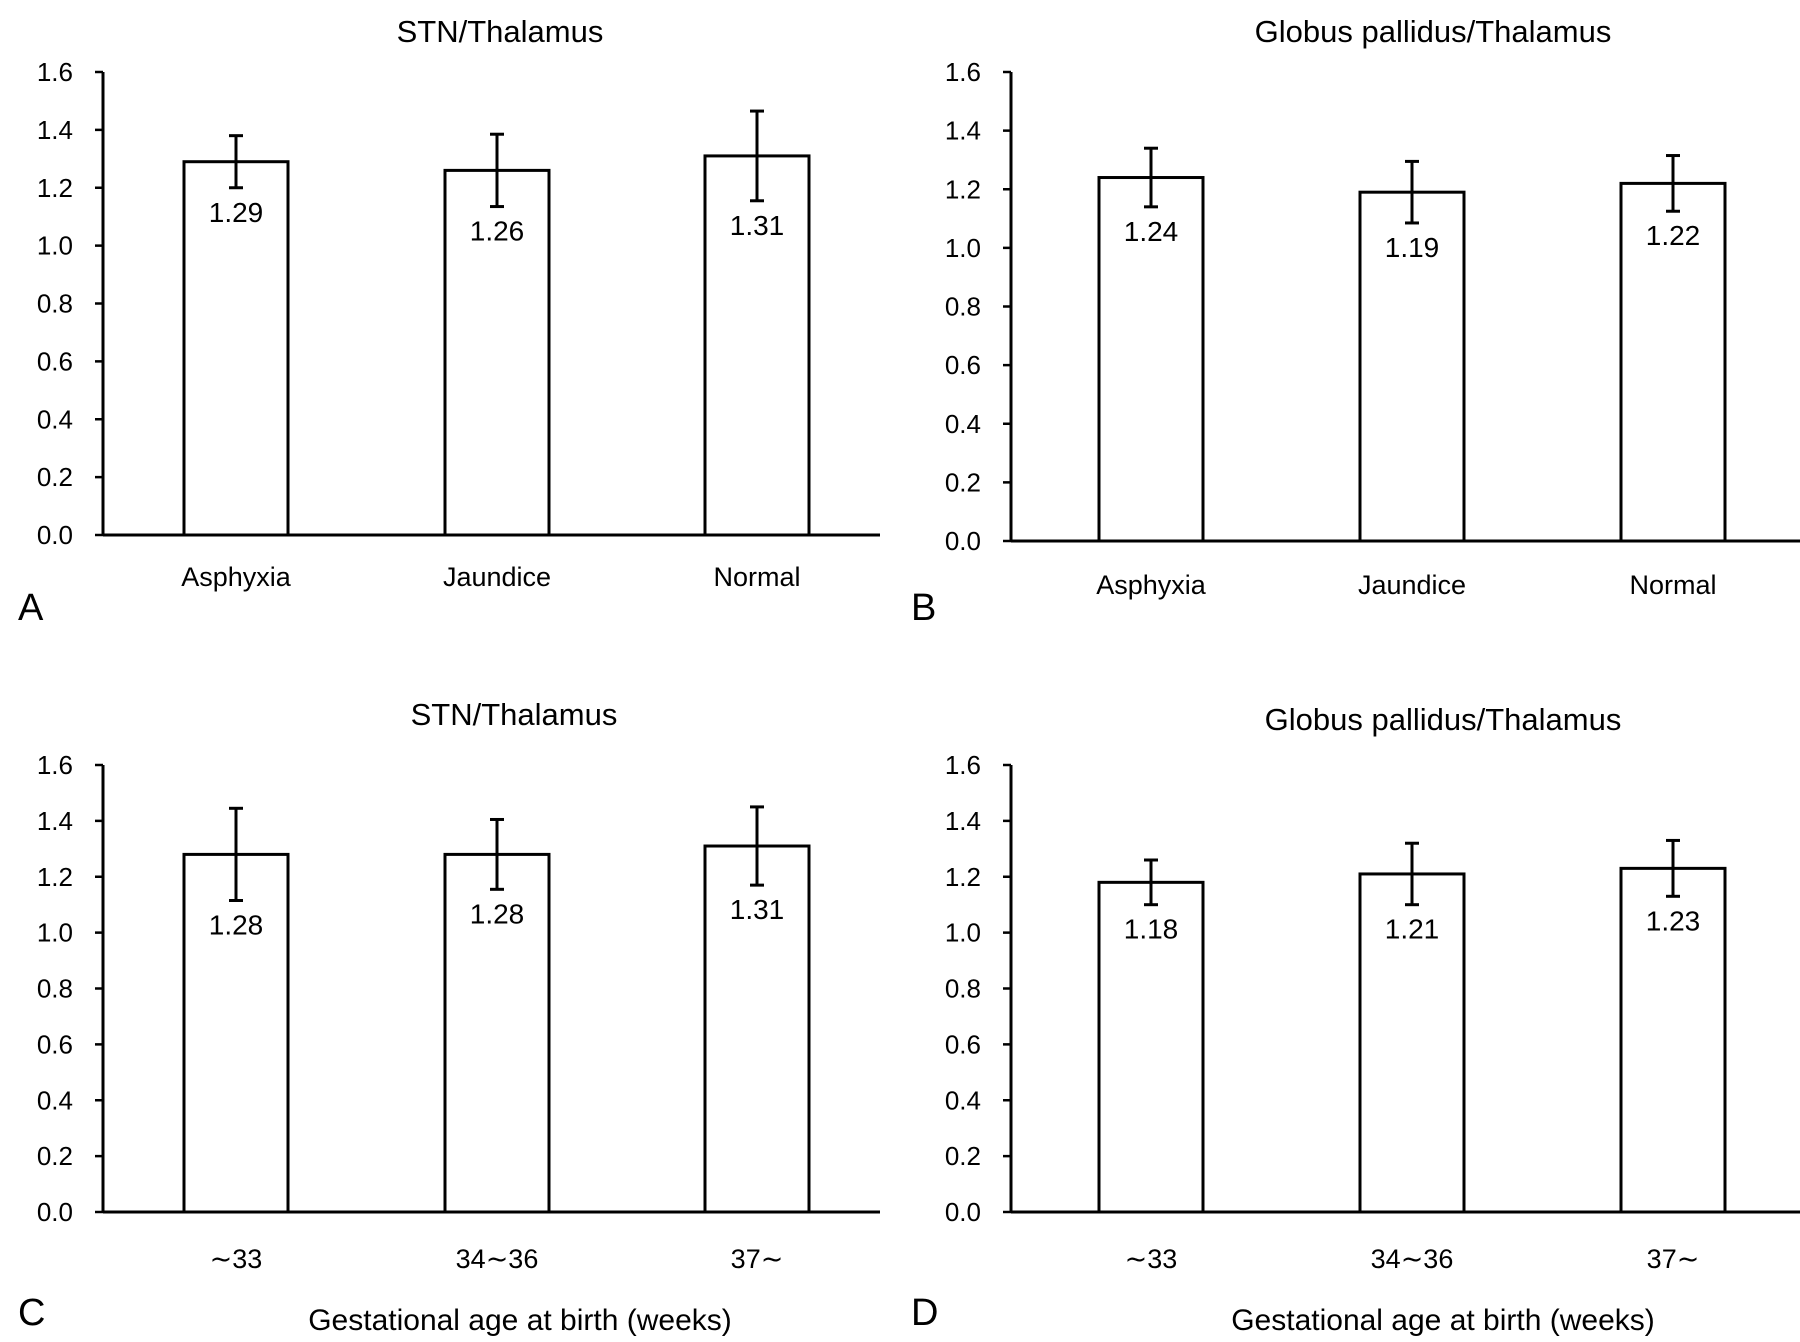  What do you see at coordinates (1412, 247) in the screenshot?
I see `data-label-b-1: 1.19` at bounding box center [1412, 247].